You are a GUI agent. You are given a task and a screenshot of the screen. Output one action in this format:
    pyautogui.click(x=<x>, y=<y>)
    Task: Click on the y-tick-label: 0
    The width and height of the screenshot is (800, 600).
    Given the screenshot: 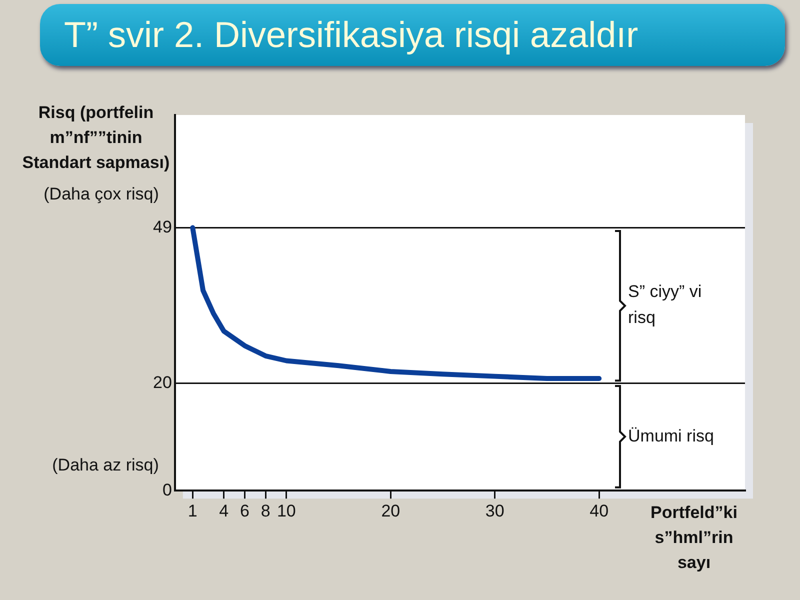 What is the action you would take?
    pyautogui.click(x=167, y=490)
    